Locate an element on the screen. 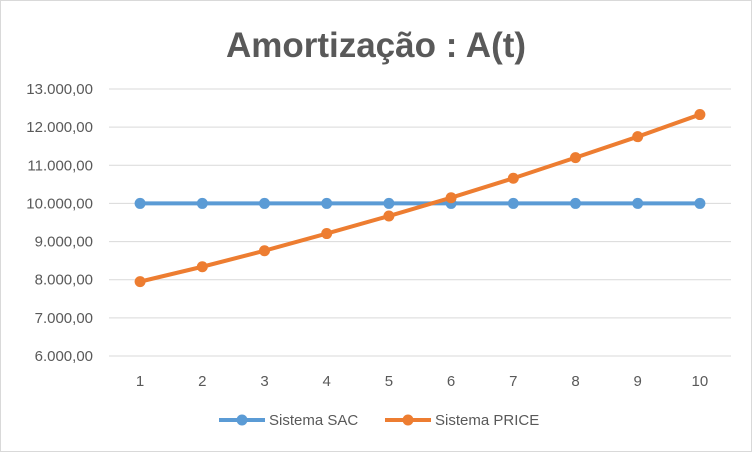  y-tick-label: 6.000,00 is located at coordinates (64, 356).